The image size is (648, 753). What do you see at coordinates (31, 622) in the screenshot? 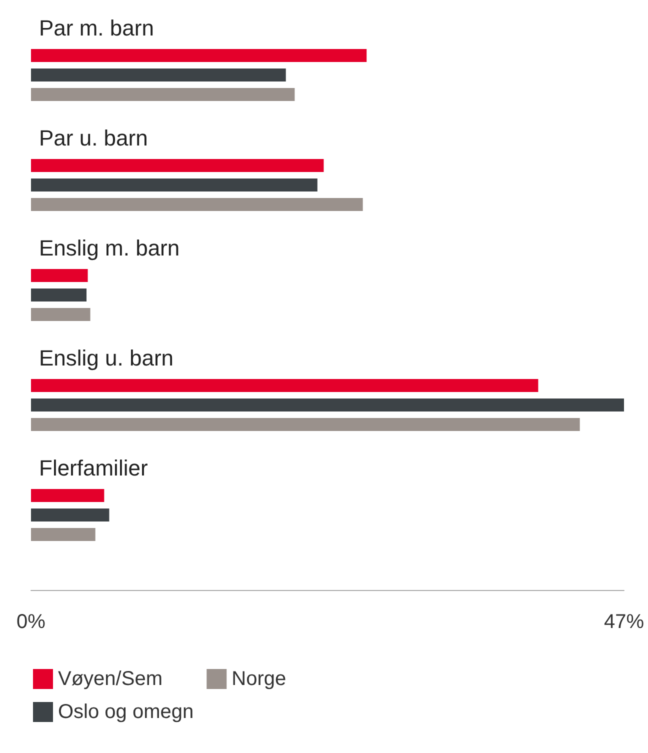
I see `x-tick-label: 0%` at bounding box center [31, 622].